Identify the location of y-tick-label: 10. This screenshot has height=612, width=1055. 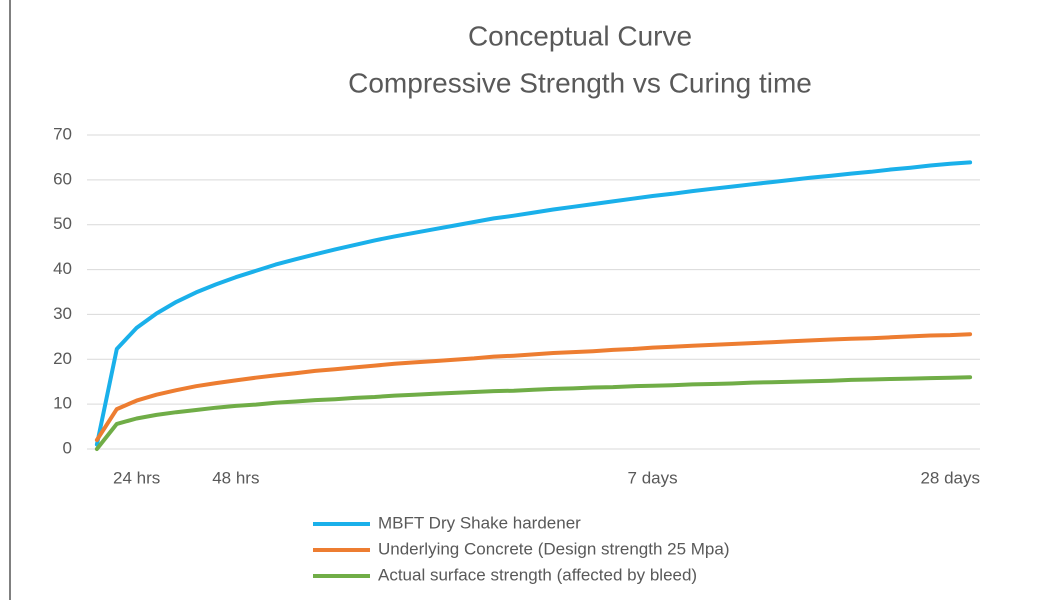
(62, 403).